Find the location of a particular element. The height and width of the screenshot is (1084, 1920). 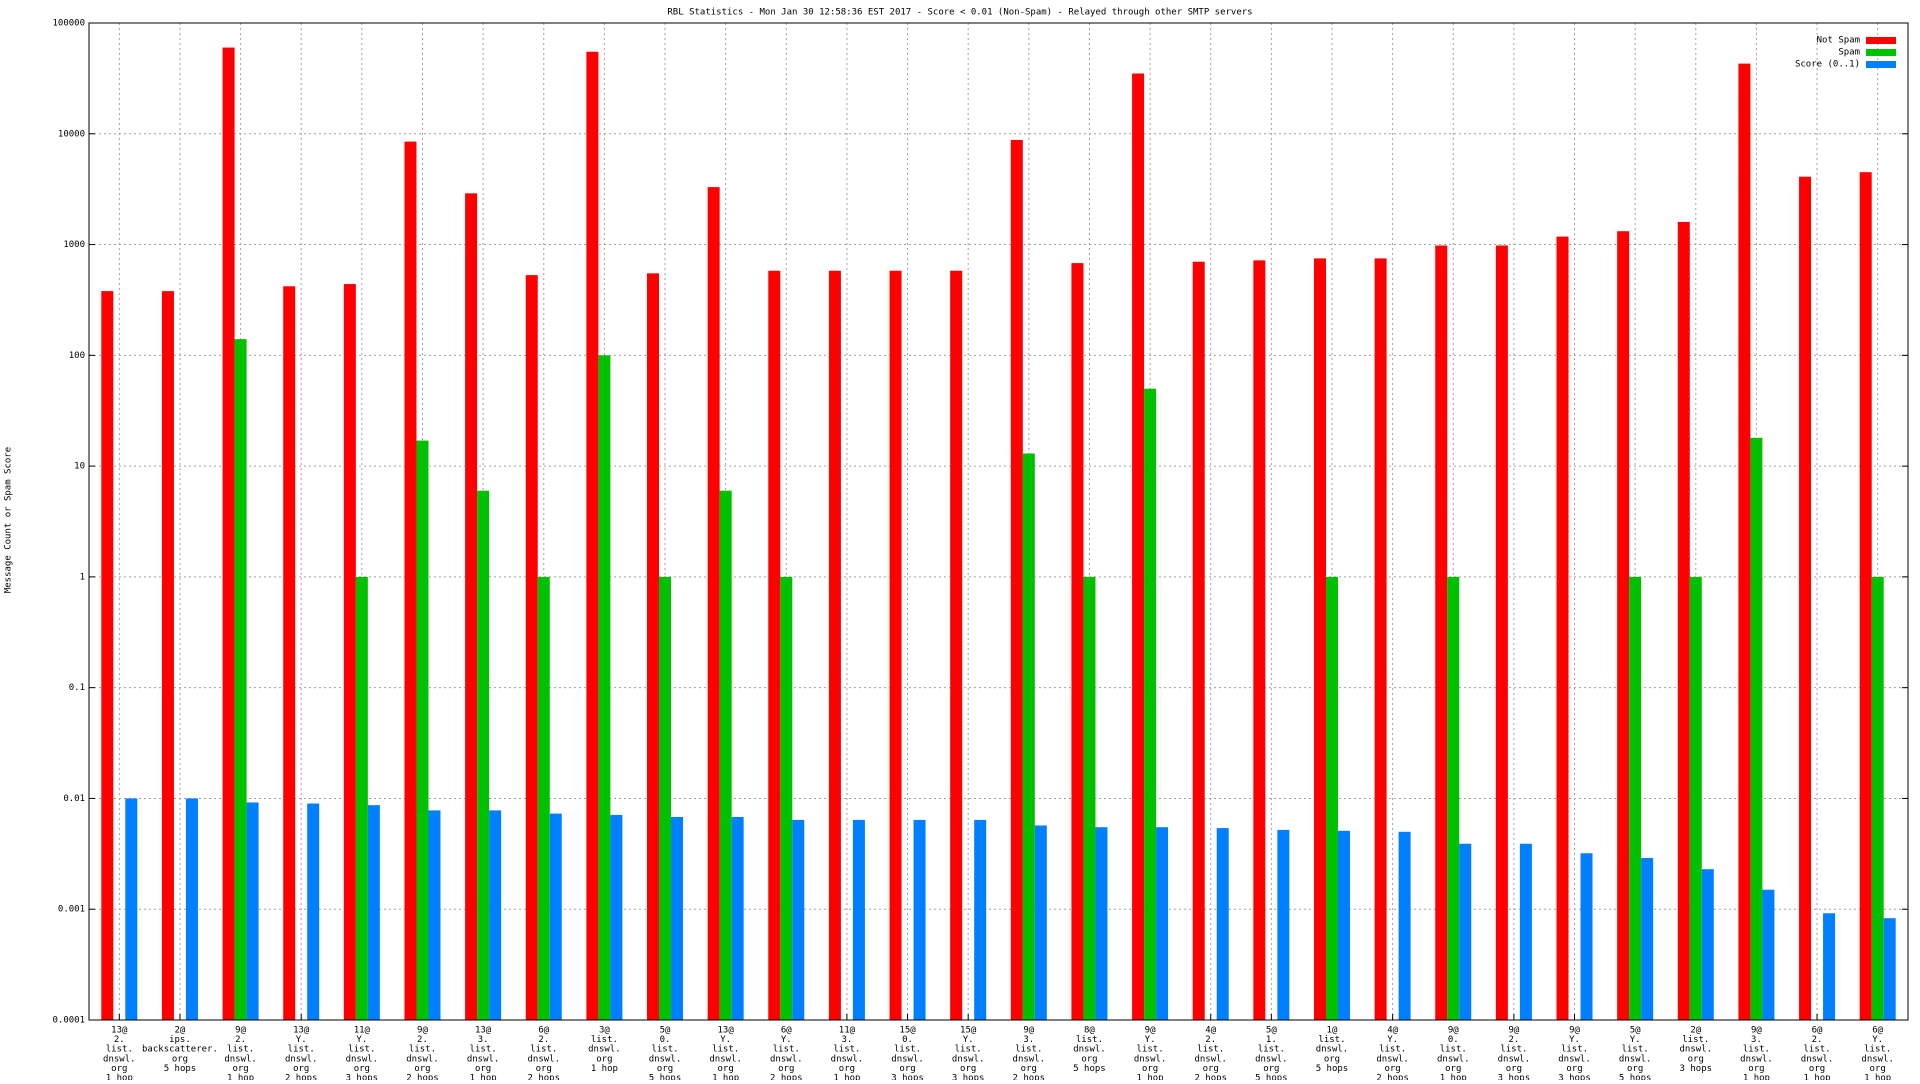

y-tick-label: 100000 is located at coordinates (68, 24).